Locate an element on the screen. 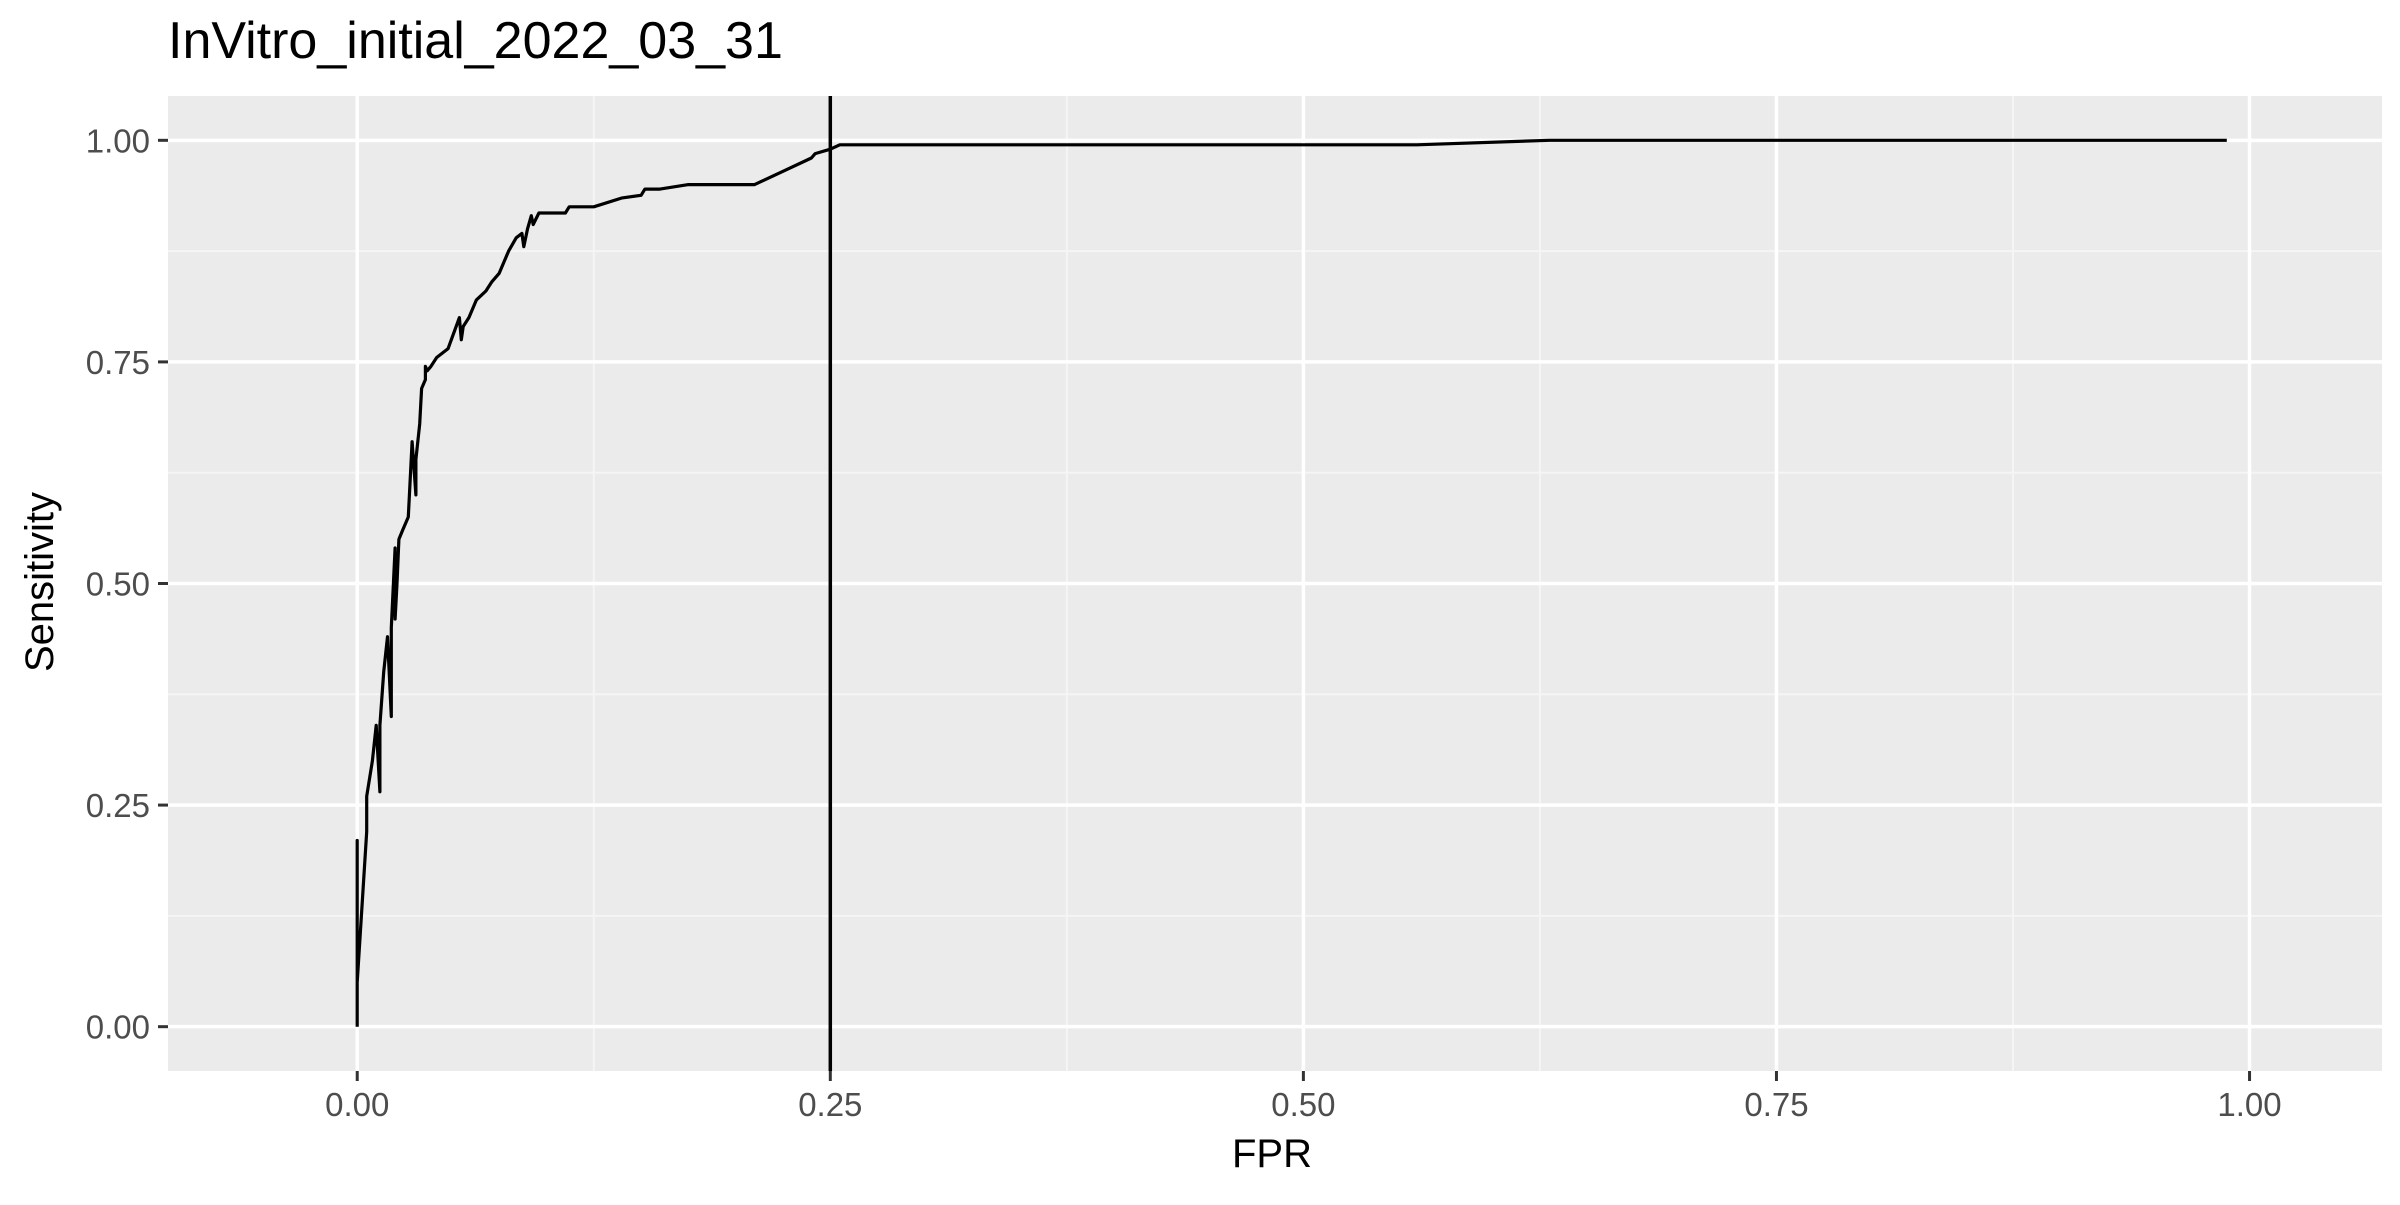 Image resolution: width=2400 pixels, height=1205 pixels. x-axis: 0.00 0.25 0.50 0.75 1.00 is located at coordinates (1303, 1097).